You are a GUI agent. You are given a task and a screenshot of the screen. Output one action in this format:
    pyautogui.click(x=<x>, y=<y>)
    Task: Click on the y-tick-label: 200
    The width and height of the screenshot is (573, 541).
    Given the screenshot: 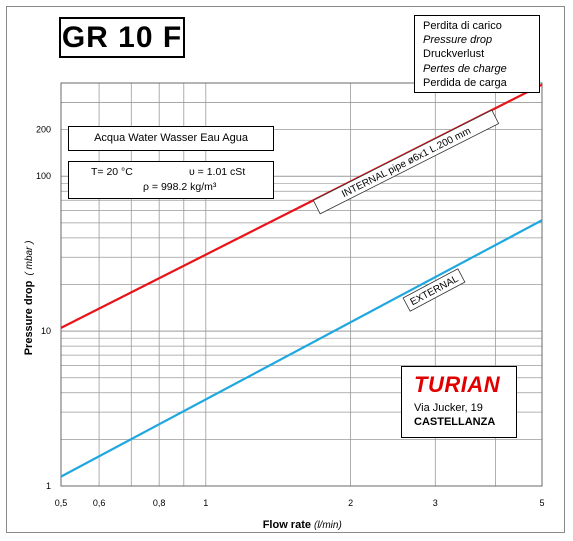 What is the action you would take?
    pyautogui.click(x=43, y=130)
    